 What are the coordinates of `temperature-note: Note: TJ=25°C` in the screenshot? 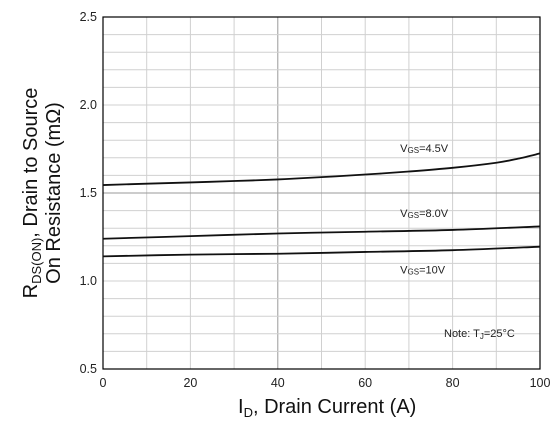 It's located at (479, 334).